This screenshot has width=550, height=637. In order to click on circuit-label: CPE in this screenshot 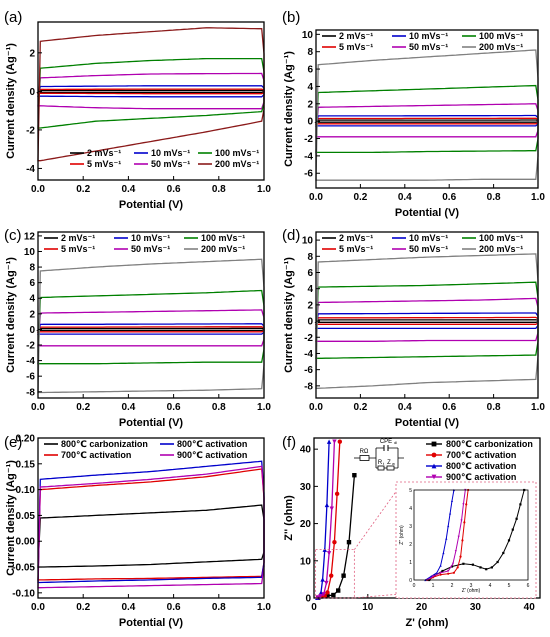, I will do `click(386, 442)`.